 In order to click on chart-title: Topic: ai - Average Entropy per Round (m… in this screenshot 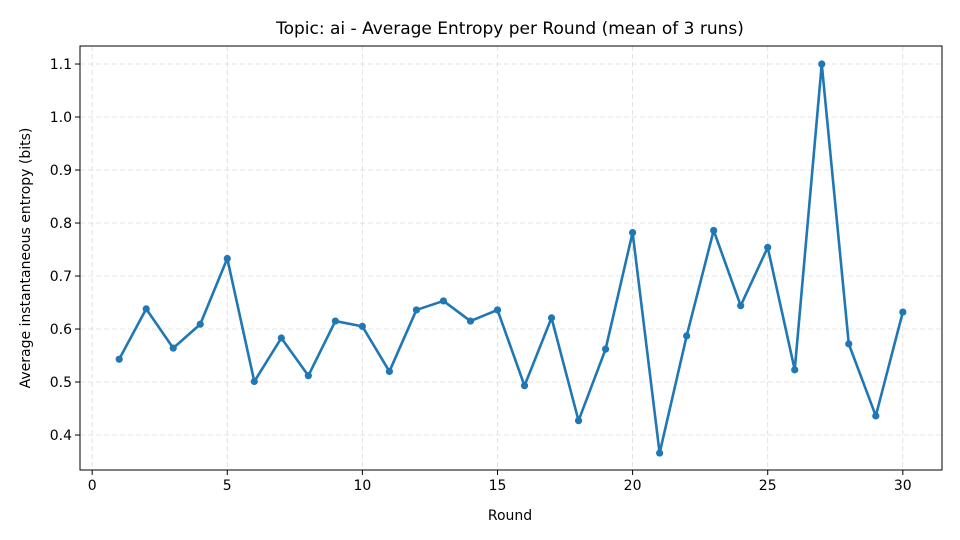, I will do `click(509, 29)`.